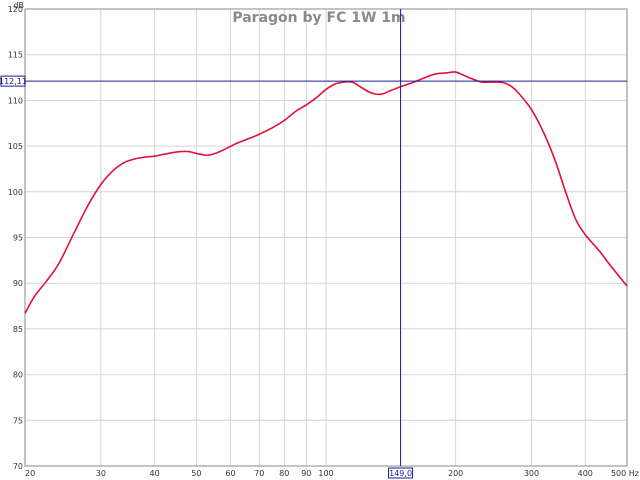 This screenshot has height=480, width=640. Describe the element at coordinates (15, 55) in the screenshot. I see `y-tick-label: 115` at that location.